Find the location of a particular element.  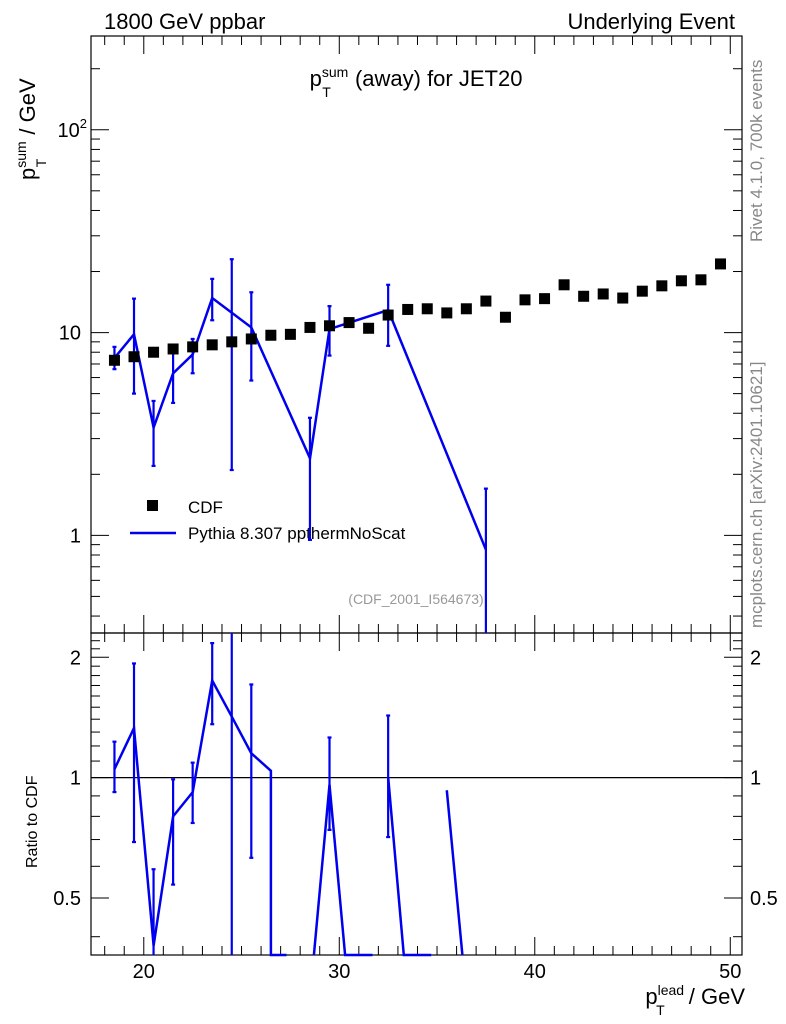

y-tick-label-ratio: 0.5 is located at coordinates (67, 899).